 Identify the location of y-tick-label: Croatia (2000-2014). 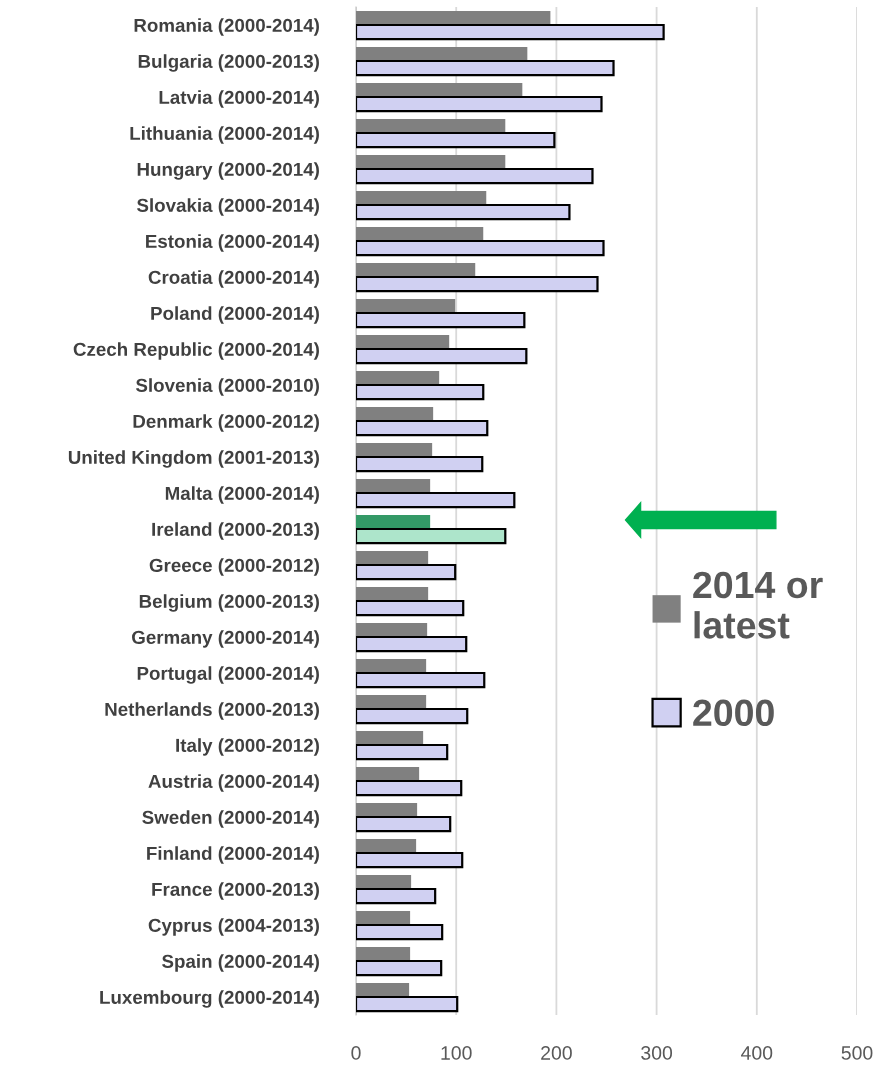
(233, 279).